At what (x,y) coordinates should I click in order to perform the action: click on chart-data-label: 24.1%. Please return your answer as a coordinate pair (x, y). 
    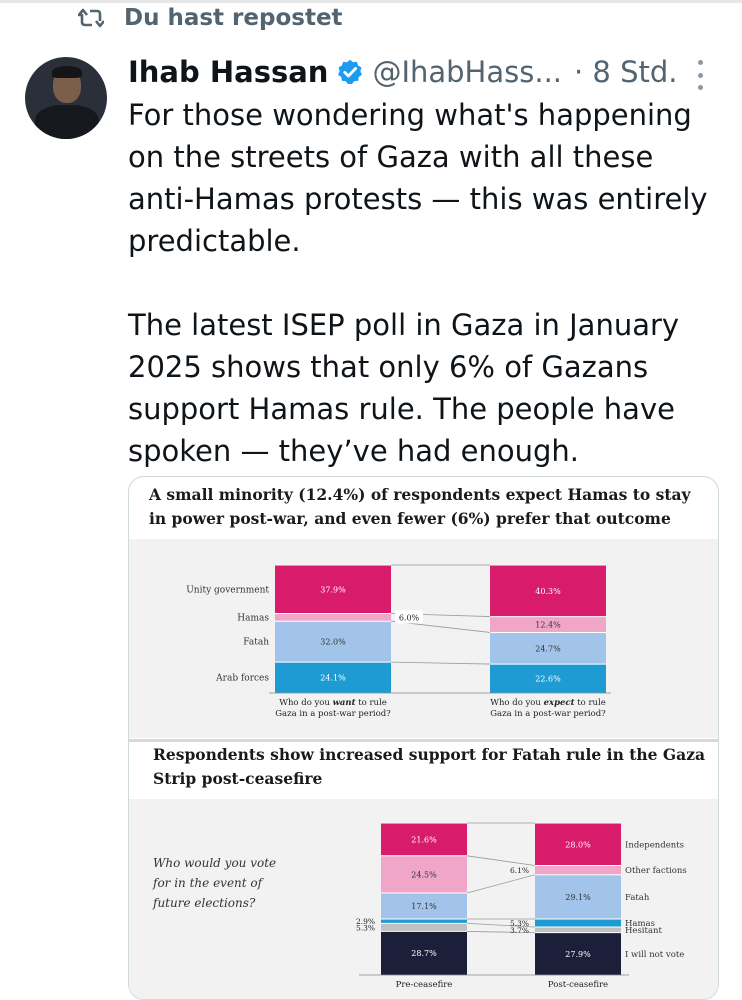
    Looking at the image, I should click on (333, 678).